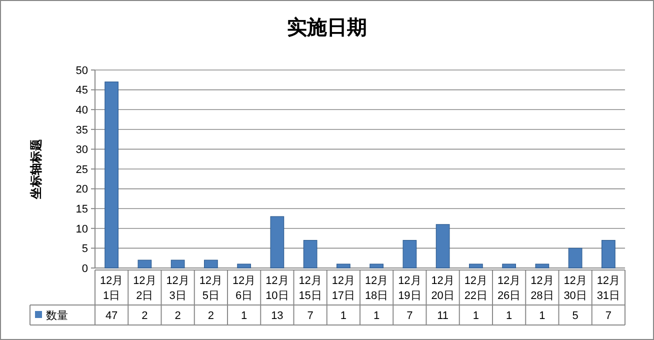  What do you see at coordinates (82, 70) in the screenshot?
I see `y-tick-label: 50` at bounding box center [82, 70].